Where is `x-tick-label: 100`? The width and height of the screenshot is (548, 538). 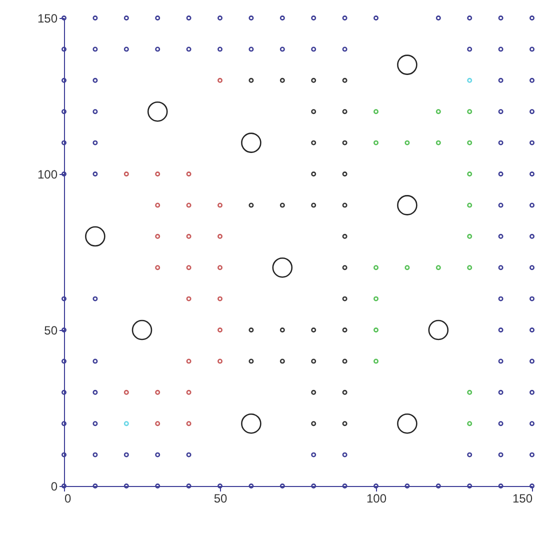 x-tick-label: 100 is located at coordinates (376, 499).